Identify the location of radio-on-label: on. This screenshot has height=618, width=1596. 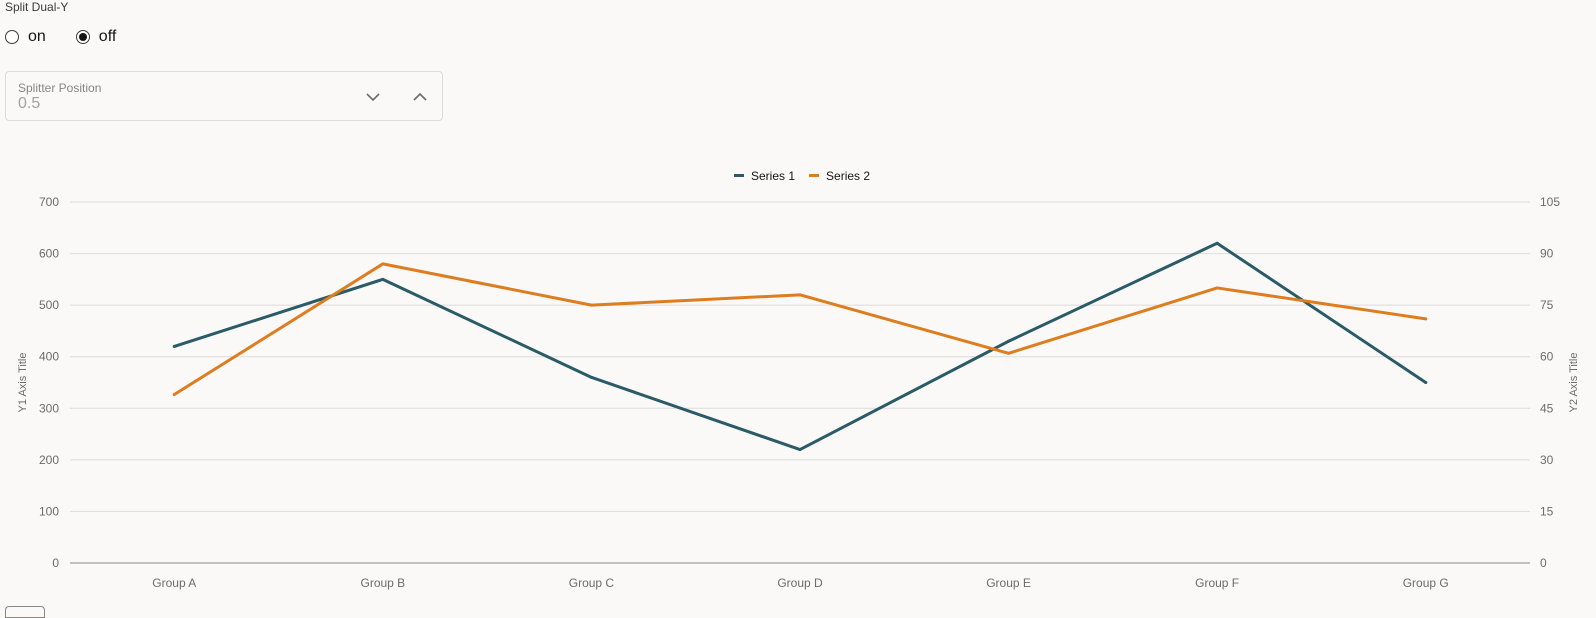
(37, 36).